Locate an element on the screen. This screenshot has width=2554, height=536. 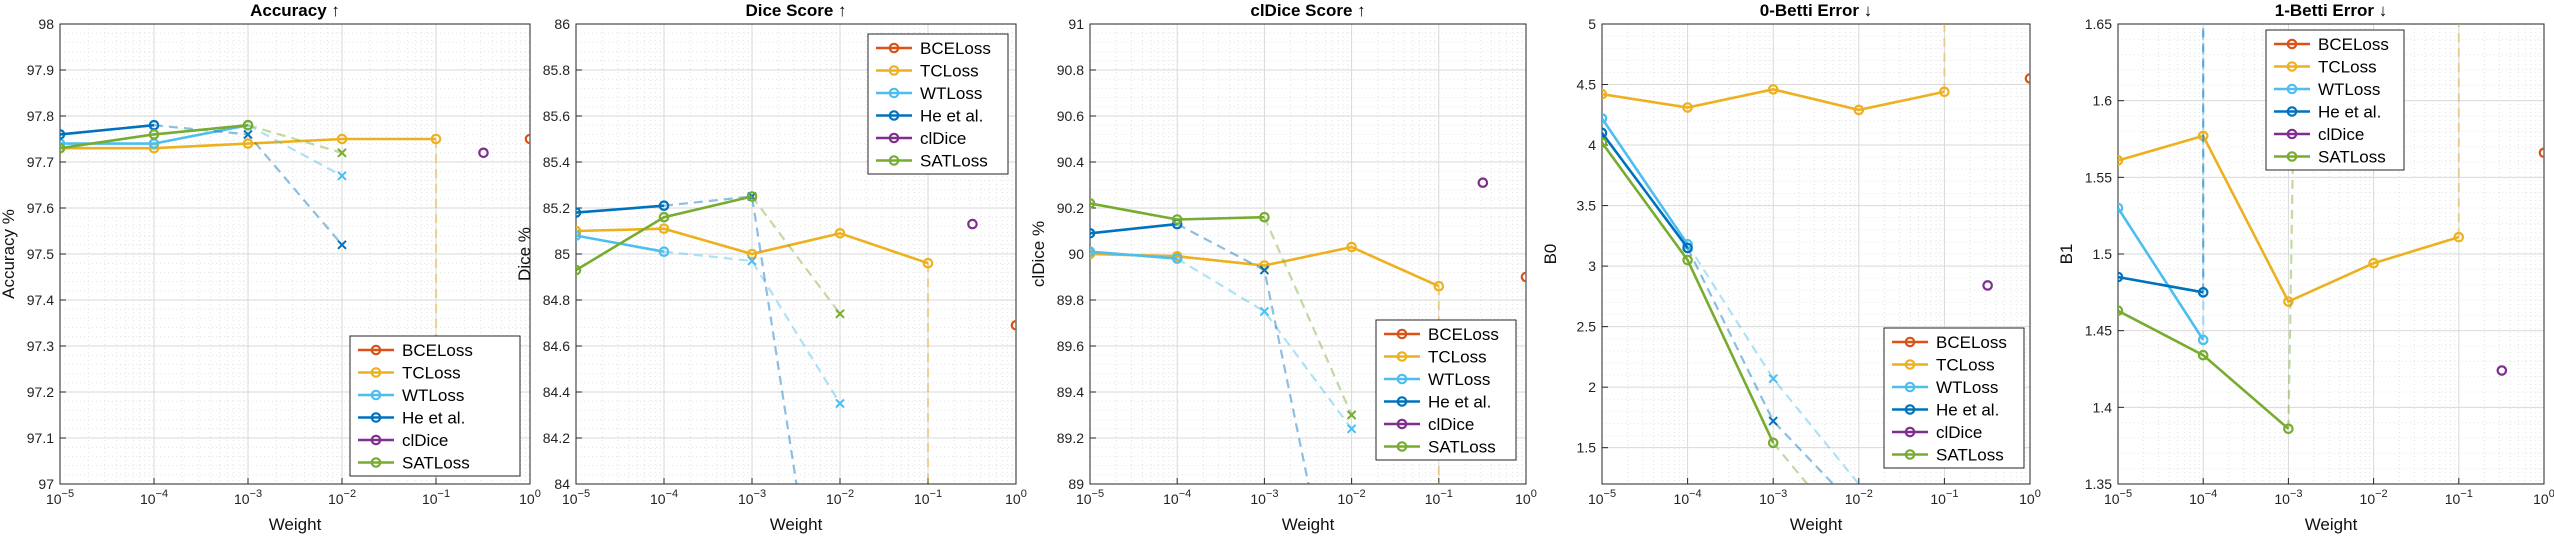
collapse-line-satloss is located at coordinates (1790, 463).